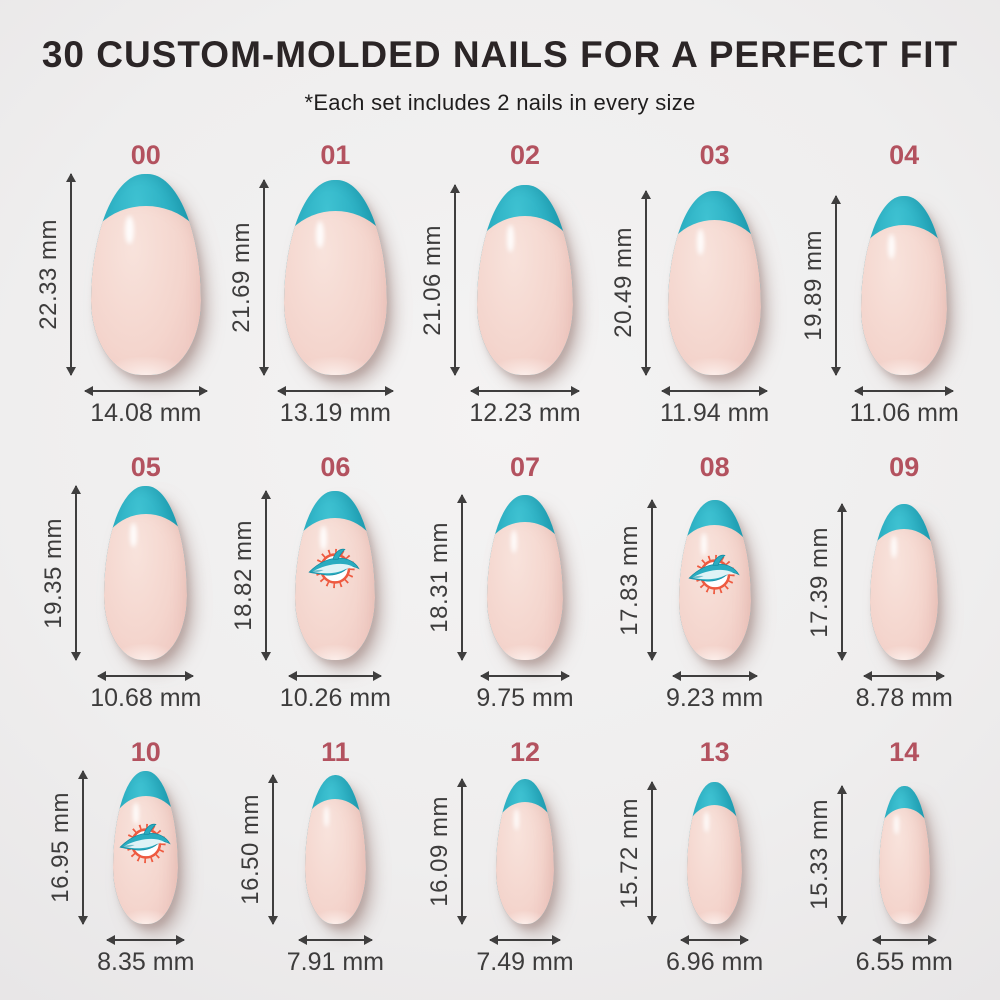 The height and width of the screenshot is (1000, 1000). Describe the element at coordinates (629, 580) in the screenshot. I see `height-label: 17.83 mm` at that location.